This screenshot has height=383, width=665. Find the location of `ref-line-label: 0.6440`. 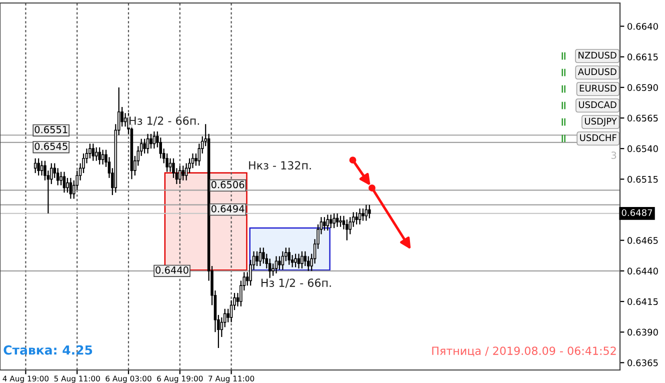

ref-line-label: 0.6440 is located at coordinates (172, 270).